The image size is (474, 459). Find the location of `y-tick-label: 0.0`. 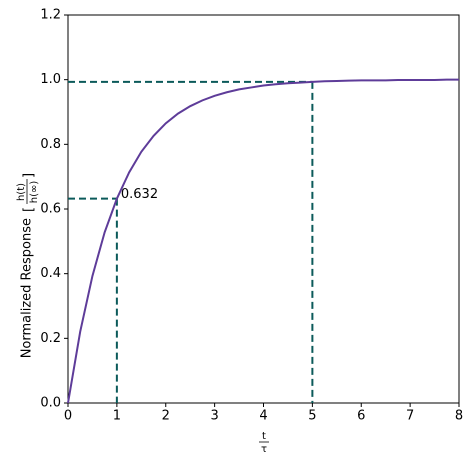

y-tick-label: 0.0 is located at coordinates (50, 403).